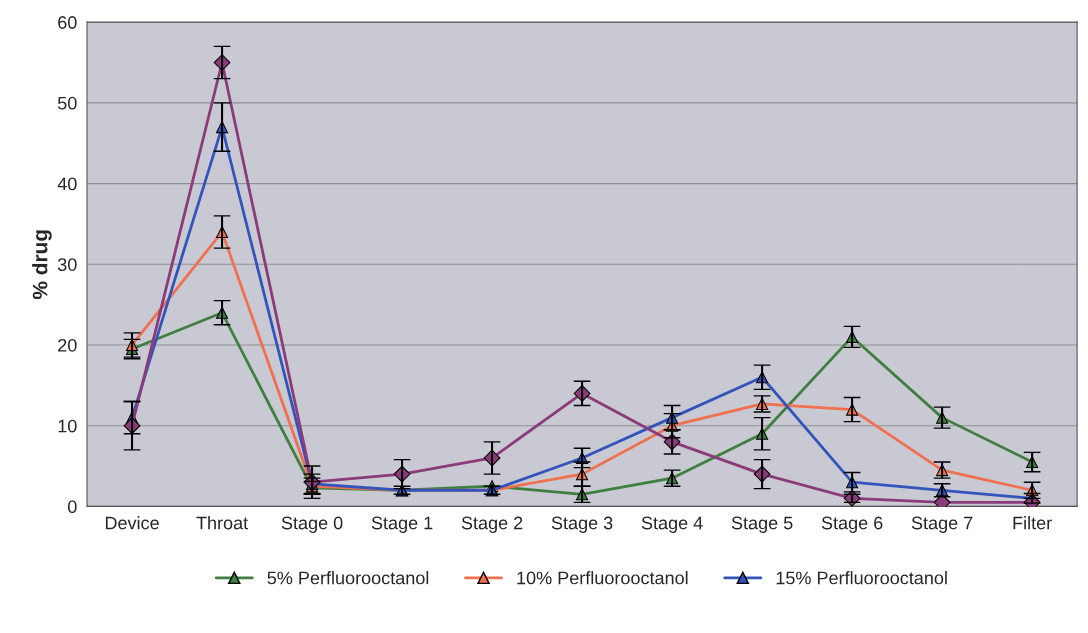  What do you see at coordinates (312, 524) in the screenshot?
I see `x-tick-label: Stage 0` at bounding box center [312, 524].